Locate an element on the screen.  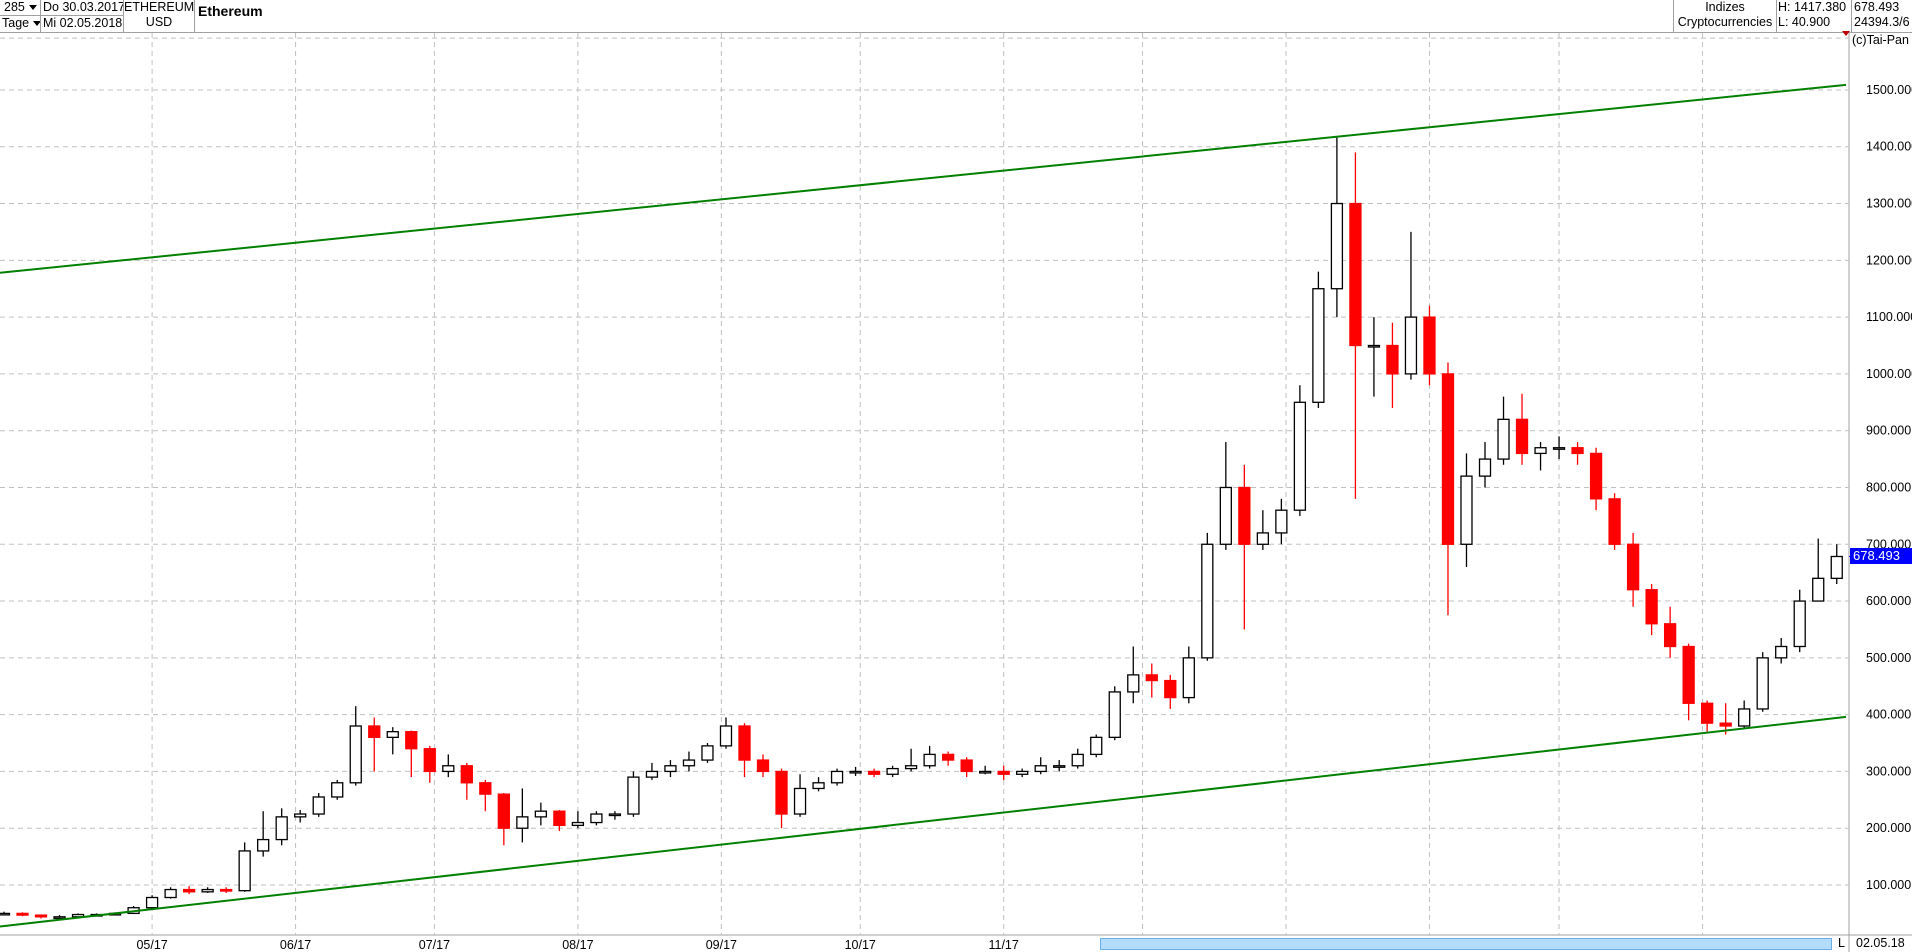
x-tick-label: 05/17 is located at coordinates (151, 945).